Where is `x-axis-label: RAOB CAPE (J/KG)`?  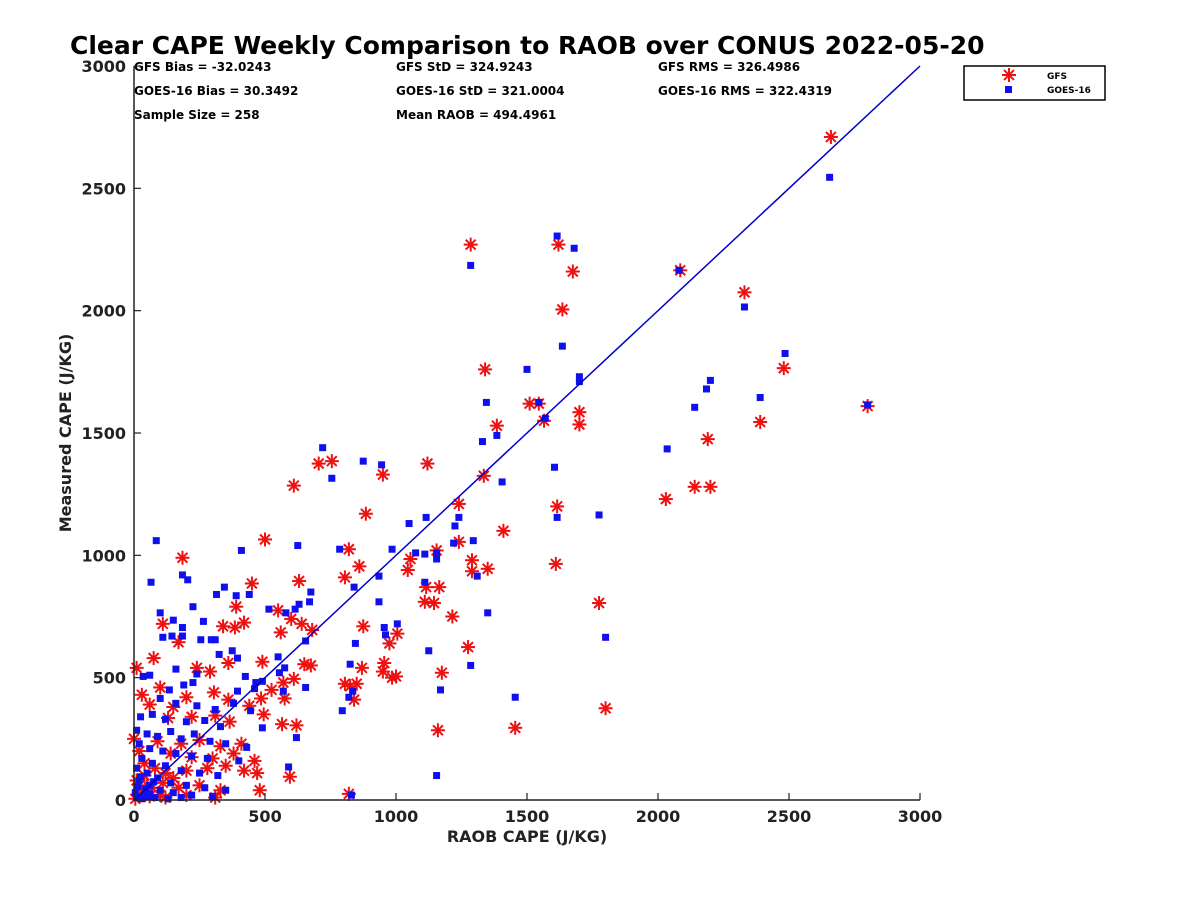 x-axis-label: RAOB CAPE (J/KG) is located at coordinates (527, 836).